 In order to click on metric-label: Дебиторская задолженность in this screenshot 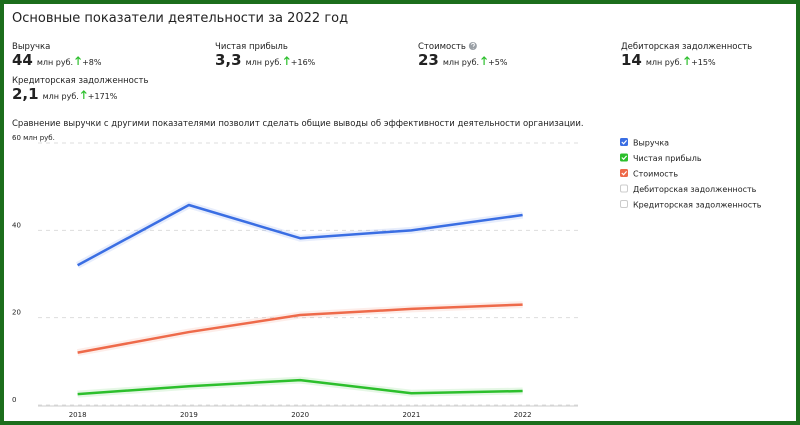, I will do `click(686, 47)`.